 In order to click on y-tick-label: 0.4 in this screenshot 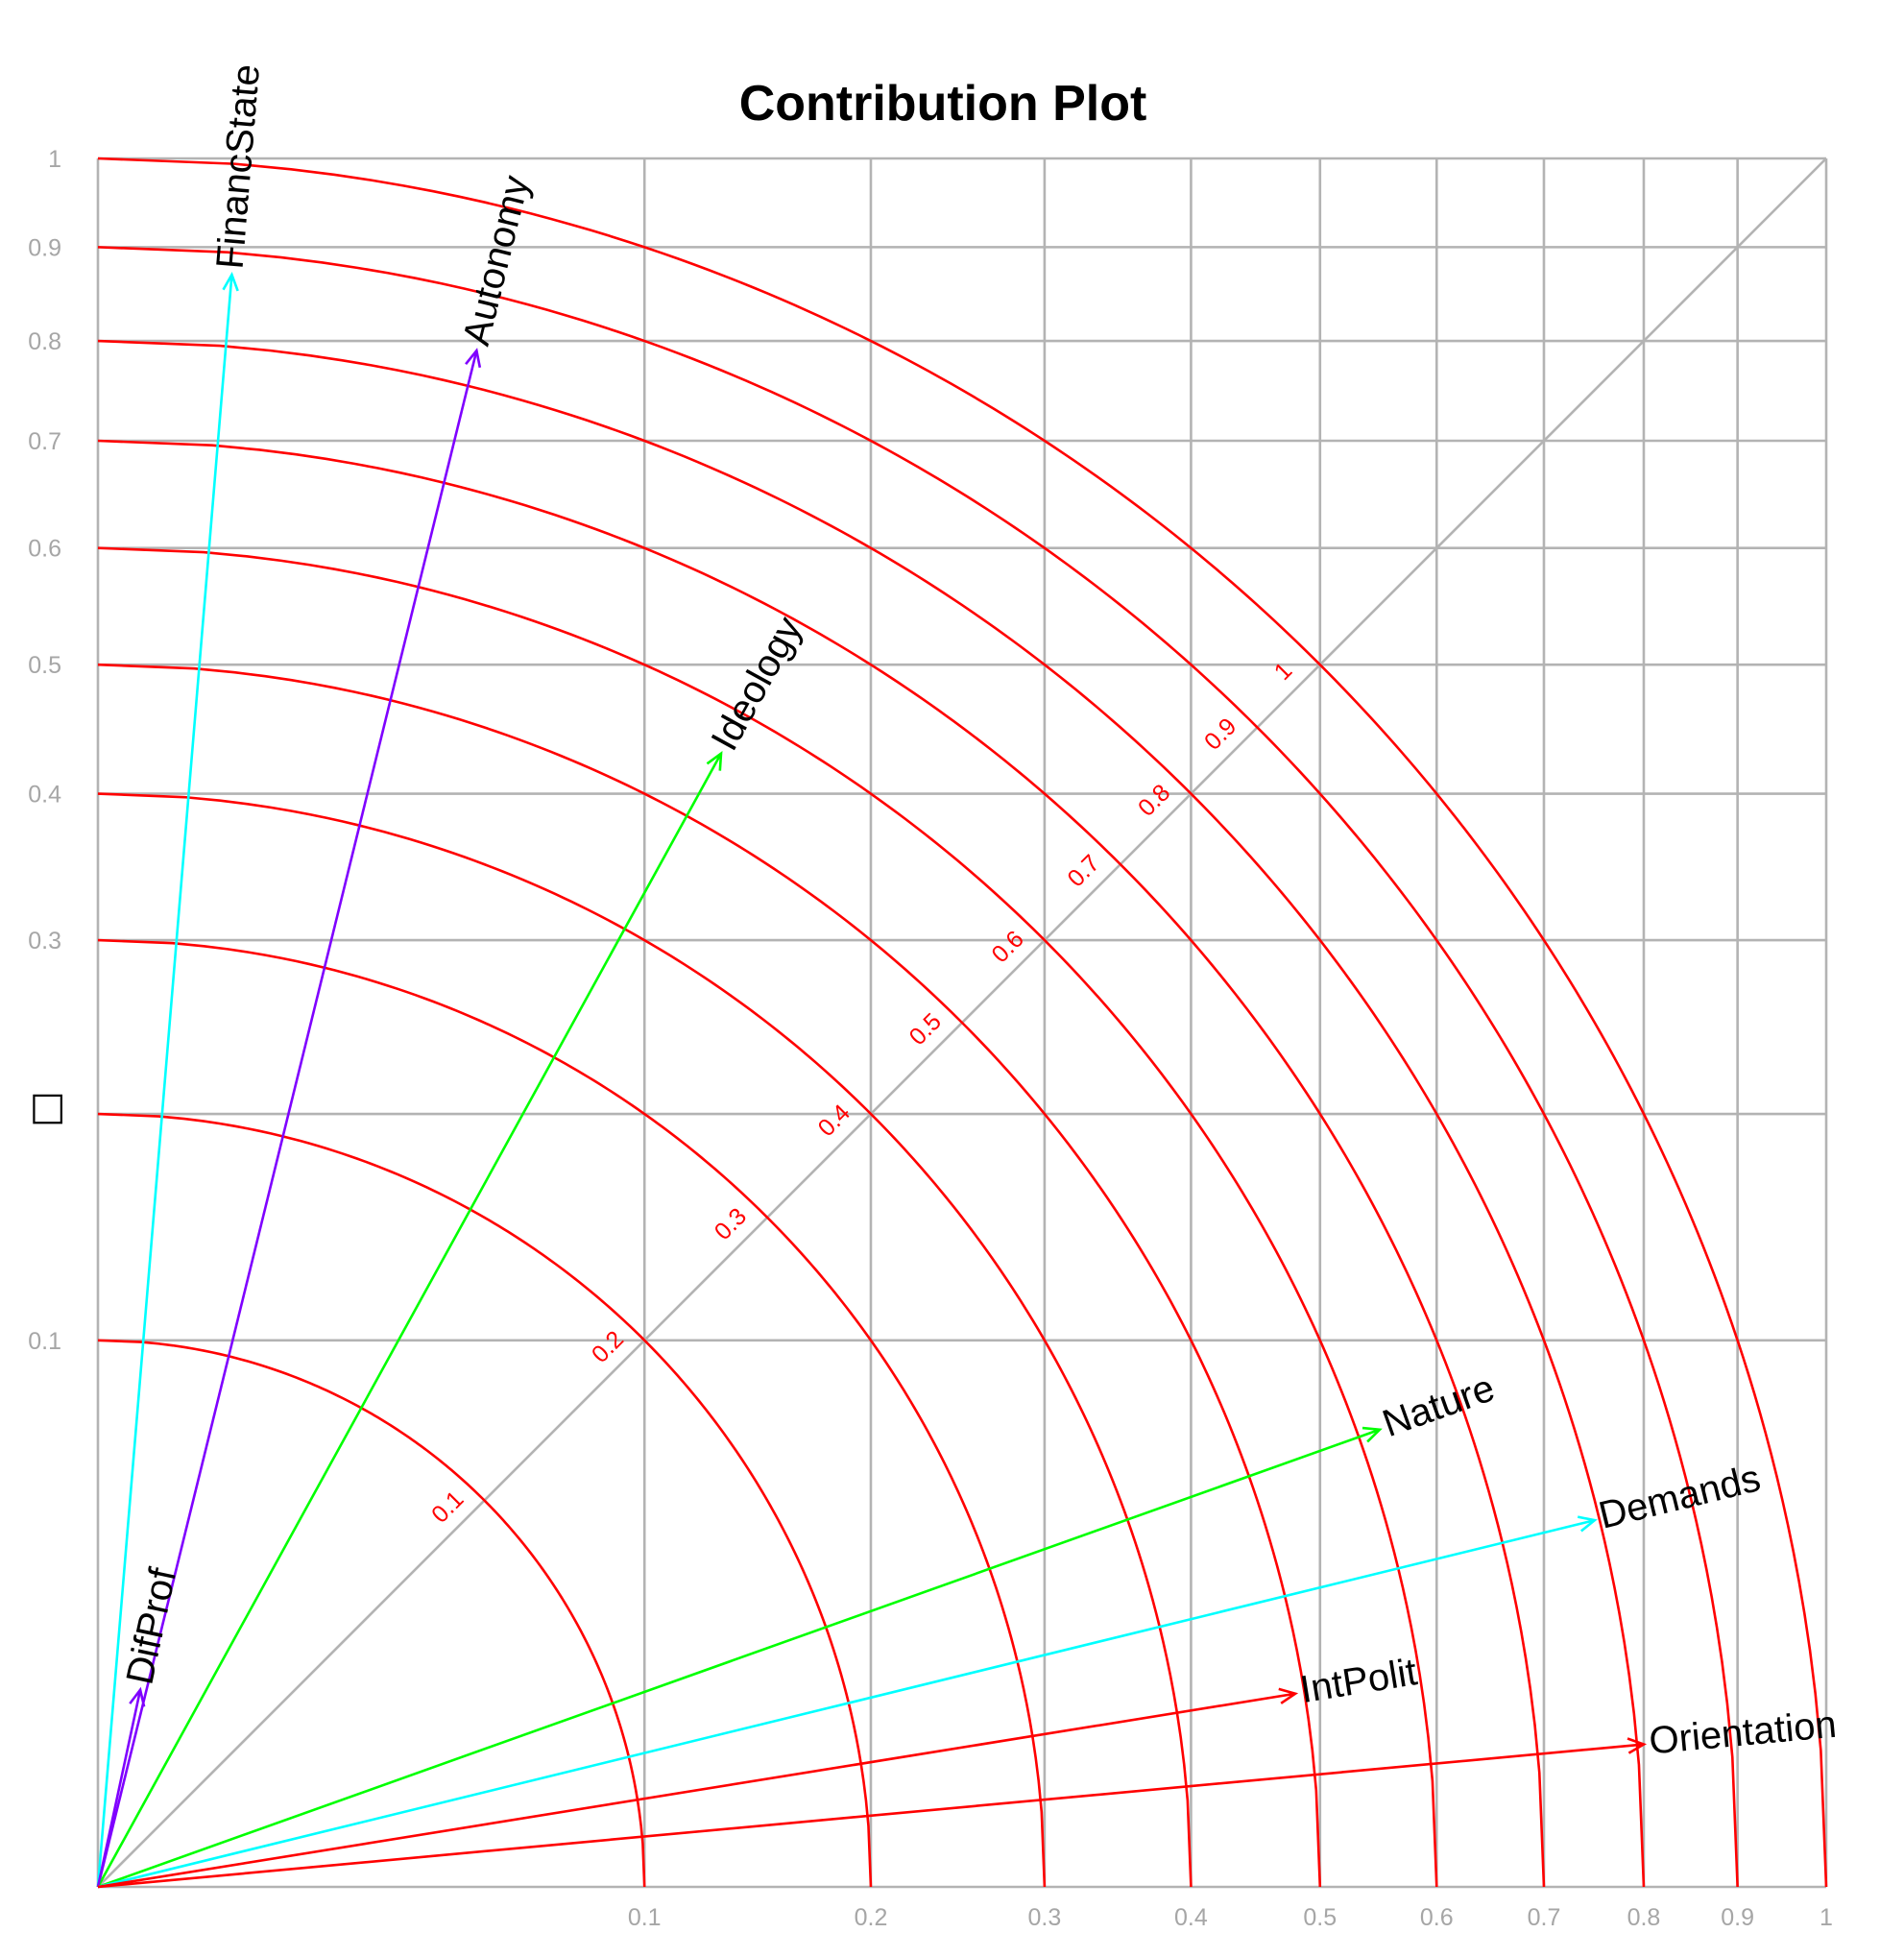, I will do `click(44, 795)`.